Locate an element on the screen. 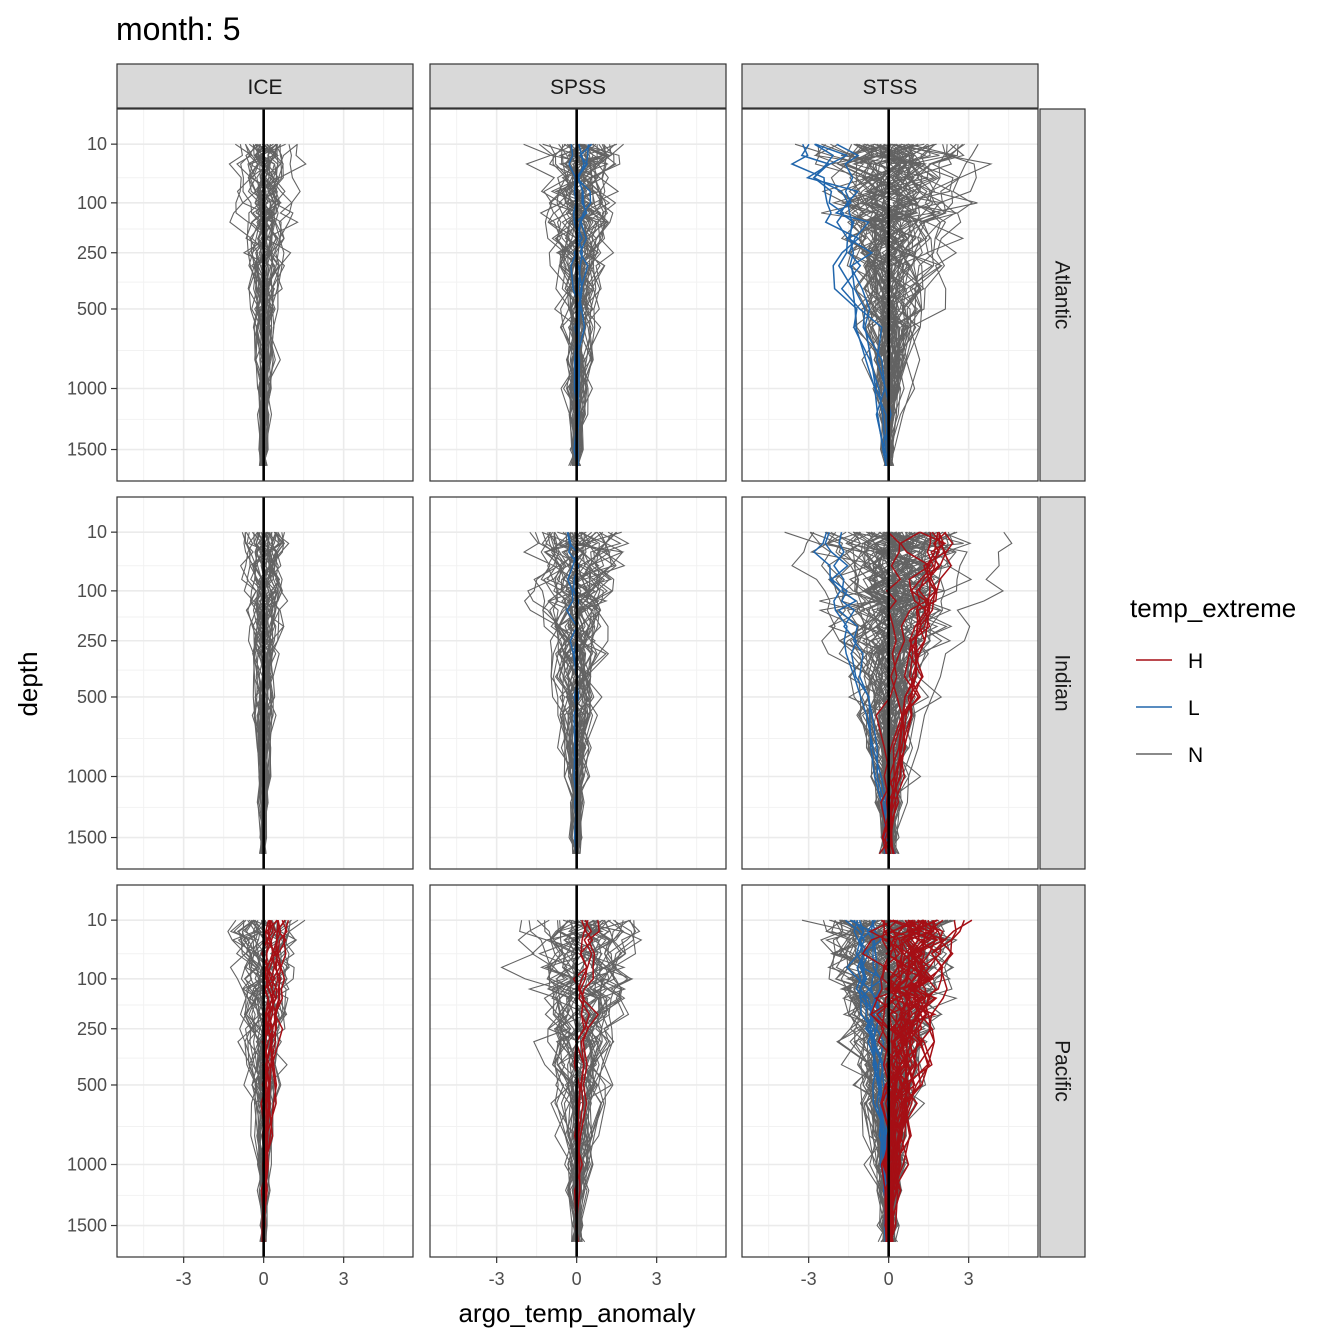 The image size is (1344, 1344). strip-indian: Indian is located at coordinates (1062, 683).